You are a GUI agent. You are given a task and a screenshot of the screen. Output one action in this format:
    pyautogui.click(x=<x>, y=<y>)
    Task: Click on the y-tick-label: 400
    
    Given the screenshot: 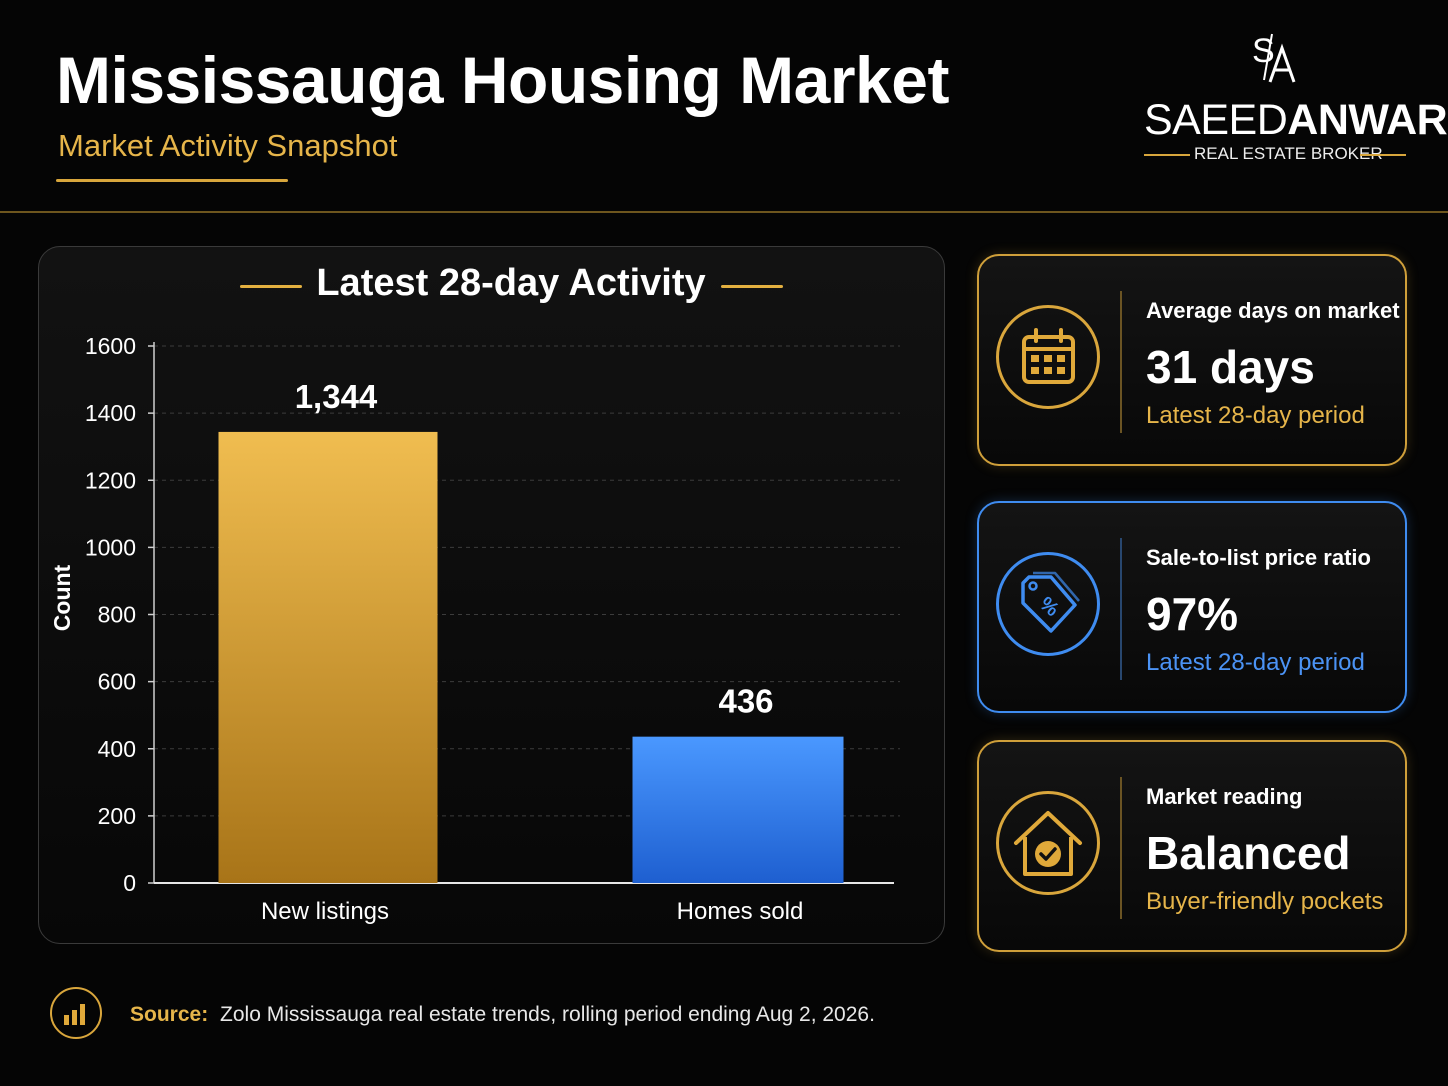 What is the action you would take?
    pyautogui.click(x=117, y=749)
    